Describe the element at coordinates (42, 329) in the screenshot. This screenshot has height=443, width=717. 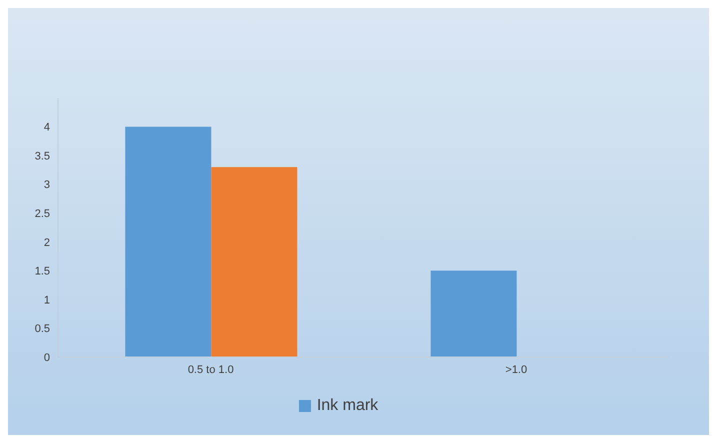
I see `y-tick-label: 0.5` at that location.